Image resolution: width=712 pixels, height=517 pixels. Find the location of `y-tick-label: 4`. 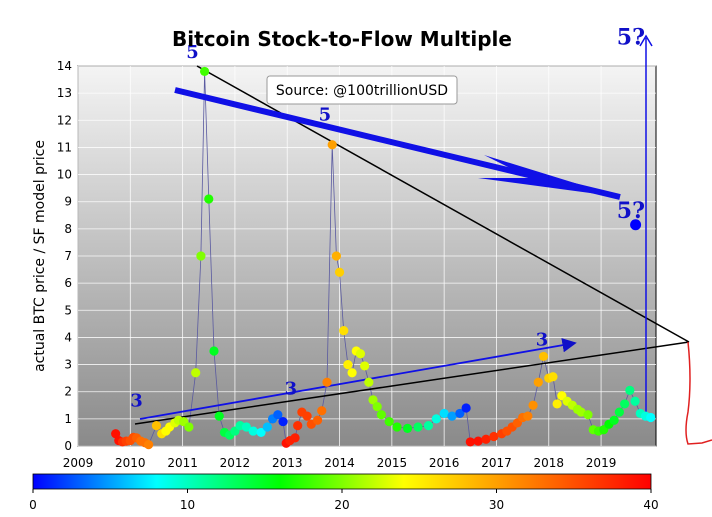

y-tick-label: 4 is located at coordinates (68, 337).